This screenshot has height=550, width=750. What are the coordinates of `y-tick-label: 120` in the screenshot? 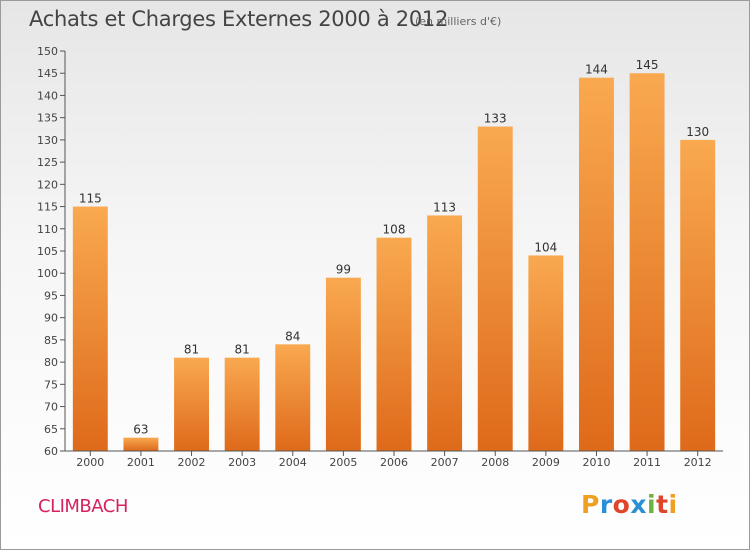 It's located at (47, 184).